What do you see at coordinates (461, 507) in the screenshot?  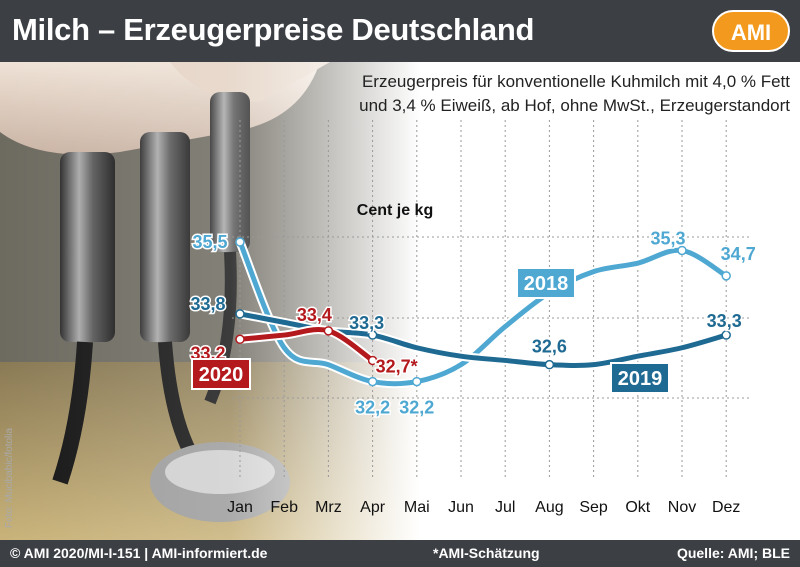 I see `x-tick-label: Jun` at bounding box center [461, 507].